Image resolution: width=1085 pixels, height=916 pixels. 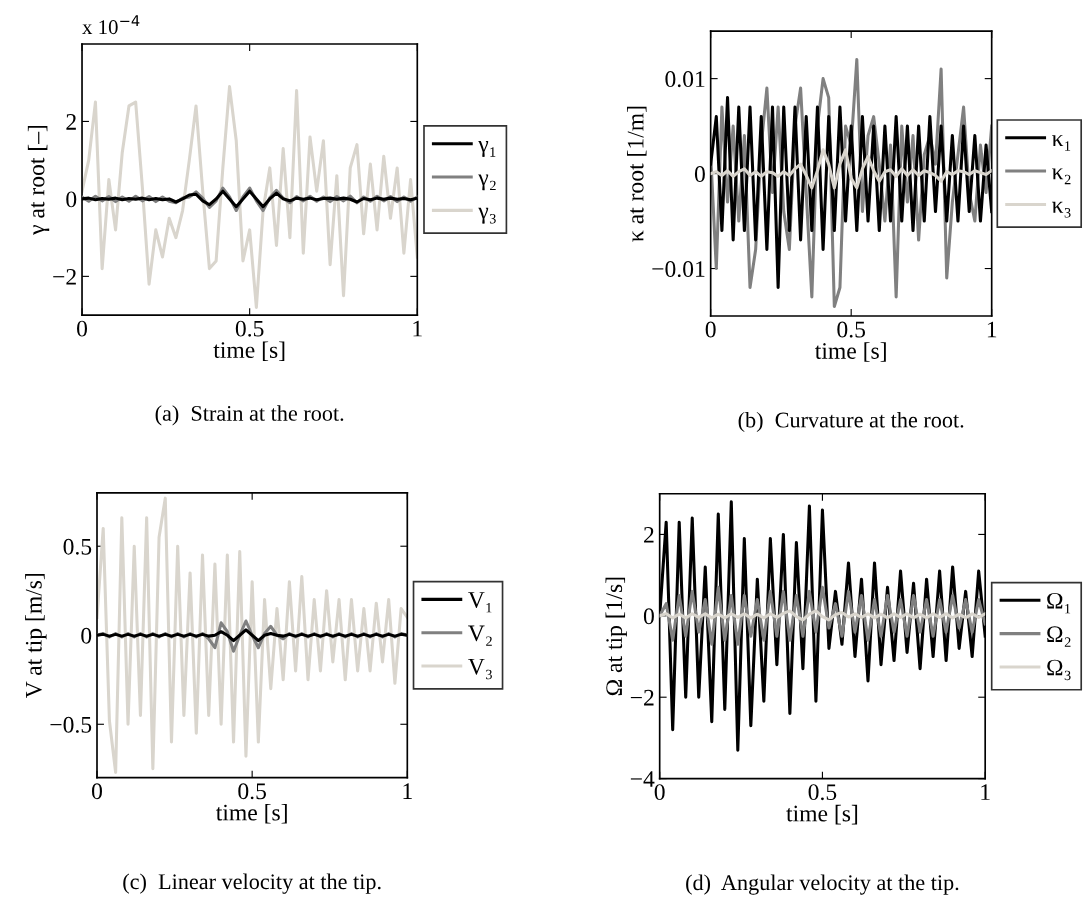 I want to click on y-axis-title: Ω at tip [1/s], so click(x=616, y=636).